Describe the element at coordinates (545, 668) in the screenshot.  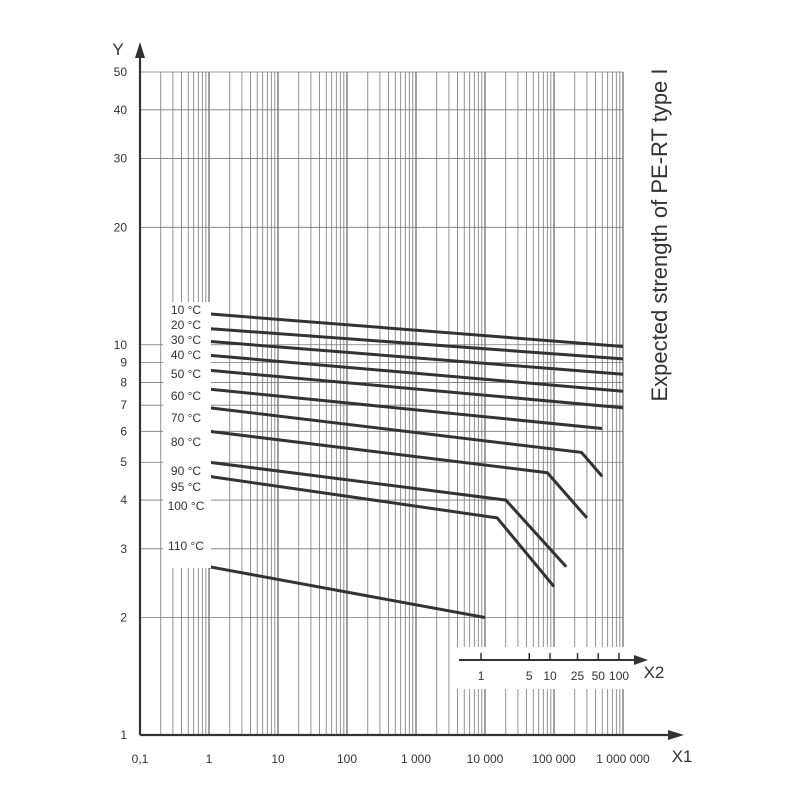
I see `x2-axis-background` at that location.